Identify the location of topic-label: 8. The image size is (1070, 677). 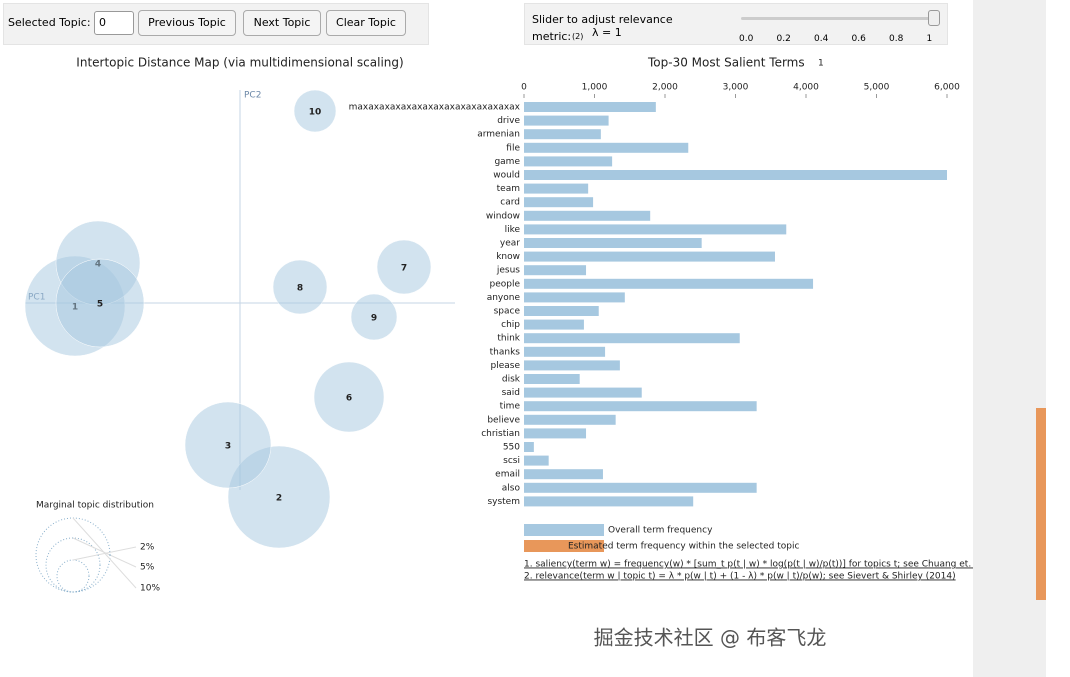
(300, 289).